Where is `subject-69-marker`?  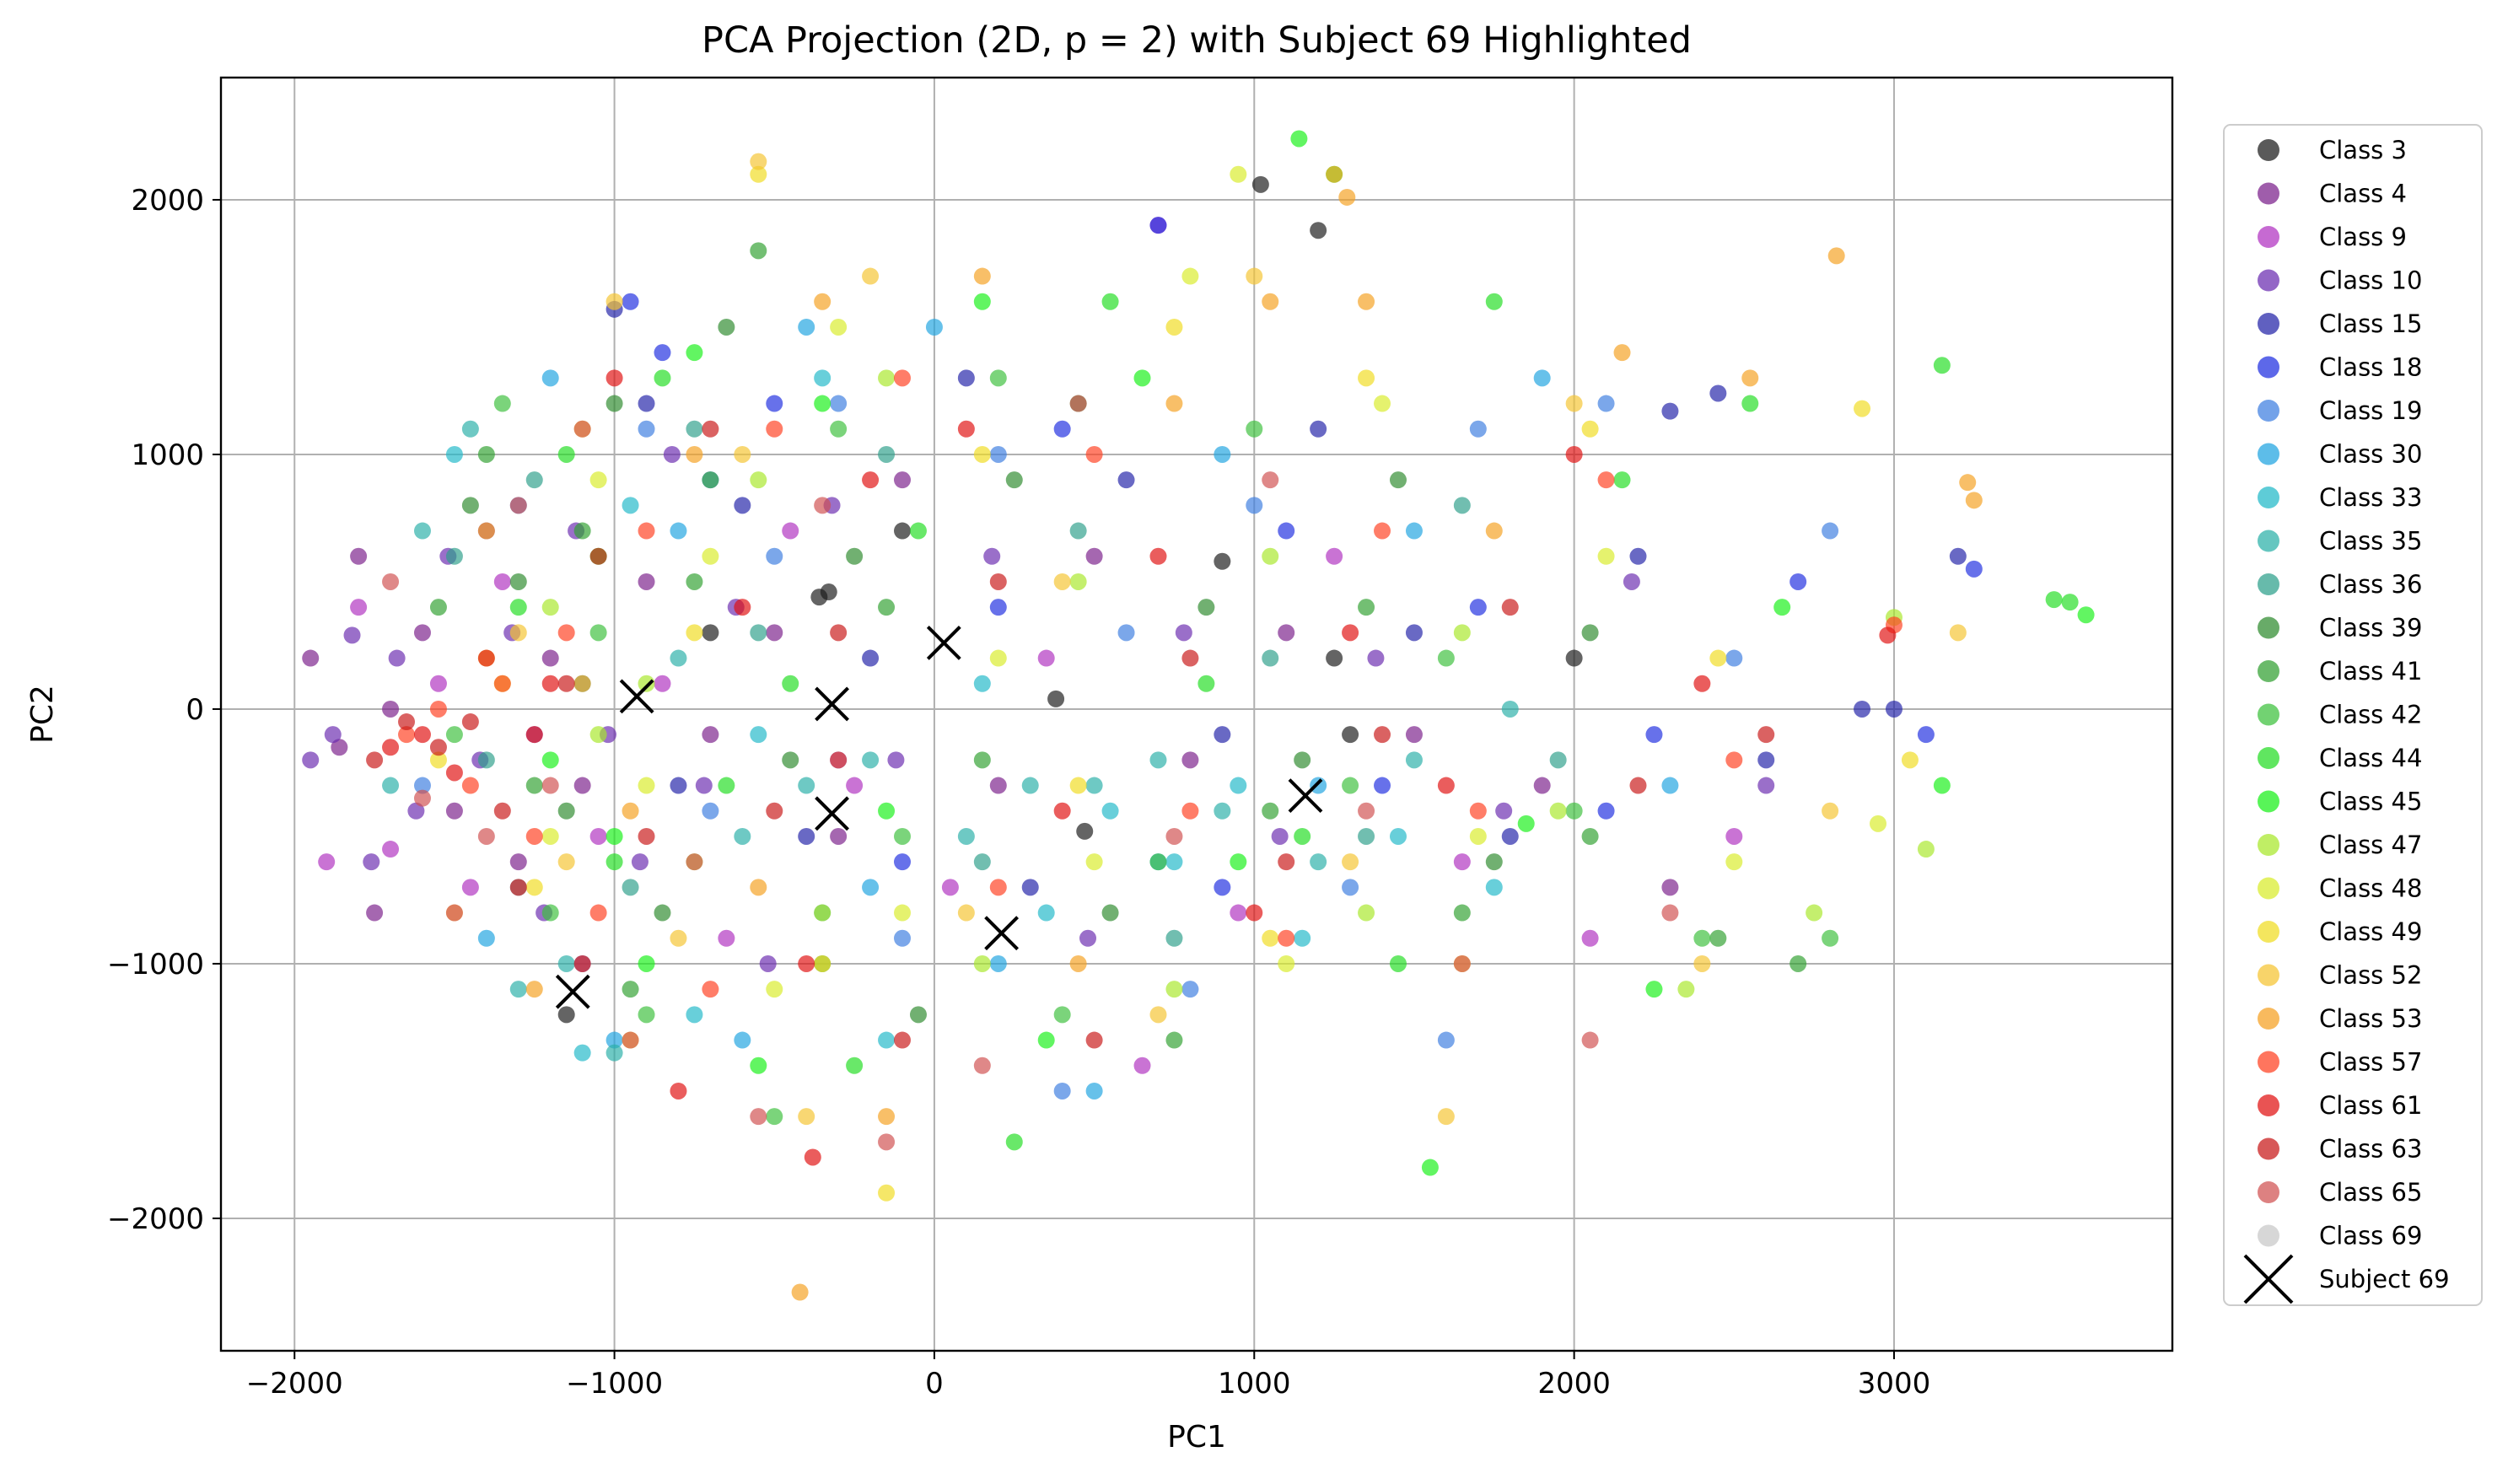 subject-69-marker is located at coordinates (943, 643).